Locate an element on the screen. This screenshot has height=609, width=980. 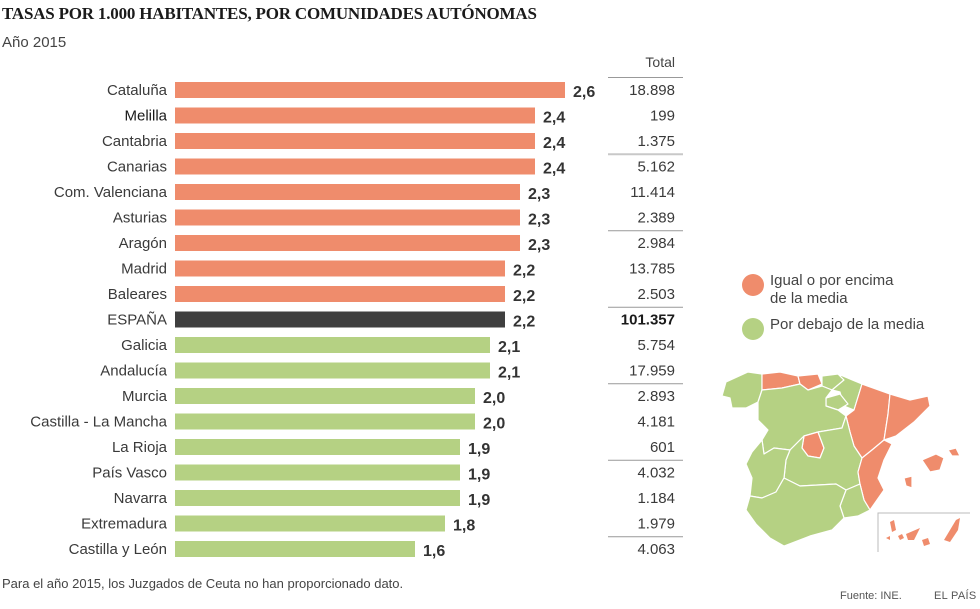
category-label: Cantabria is located at coordinates (135, 141).